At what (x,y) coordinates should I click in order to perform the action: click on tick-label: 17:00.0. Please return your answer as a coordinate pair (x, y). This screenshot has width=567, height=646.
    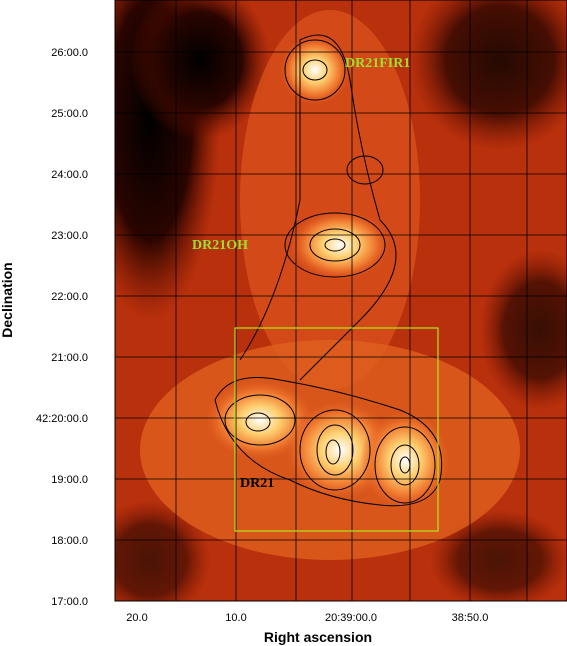
    Looking at the image, I should click on (69, 602).